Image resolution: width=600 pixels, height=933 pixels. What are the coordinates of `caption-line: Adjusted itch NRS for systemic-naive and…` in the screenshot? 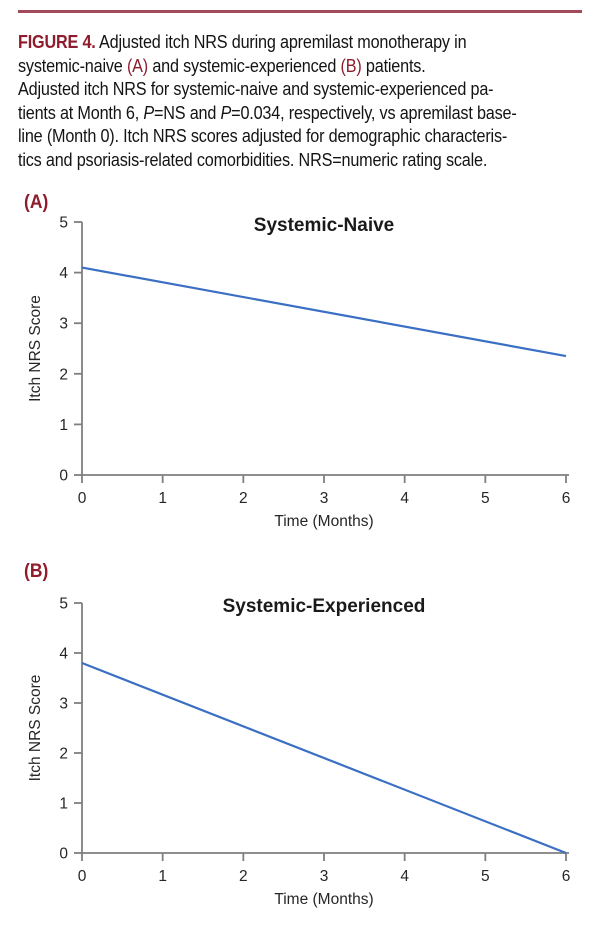 It's located at (278, 90).